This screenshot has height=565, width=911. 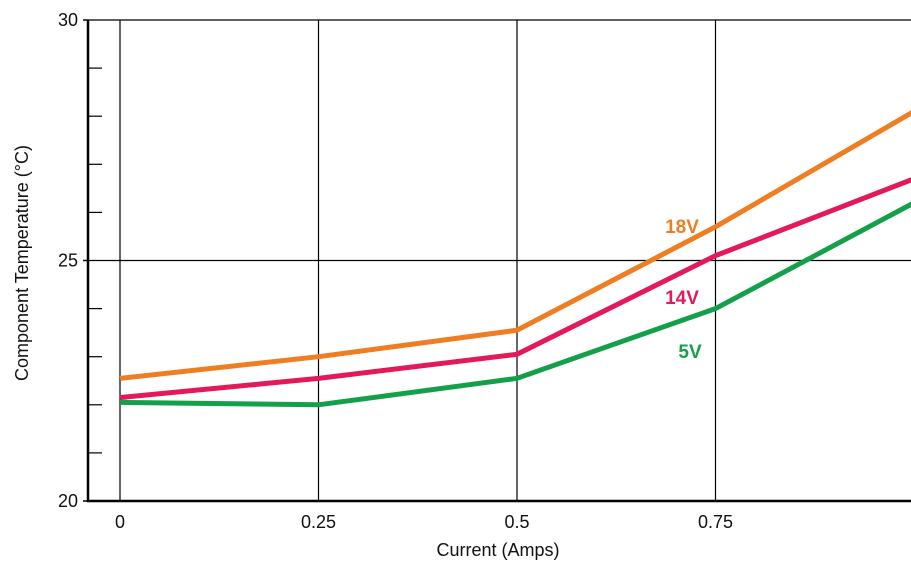 I want to click on x-tick-label: 0.25, so click(x=318, y=522).